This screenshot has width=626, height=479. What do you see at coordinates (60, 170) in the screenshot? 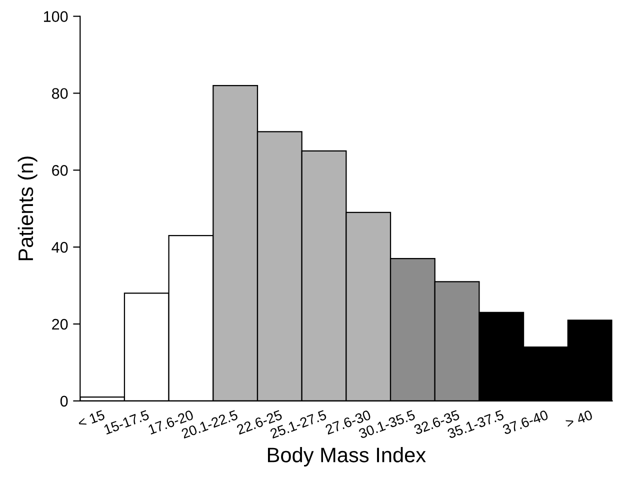
I see `y-tick-label: 60` at bounding box center [60, 170].